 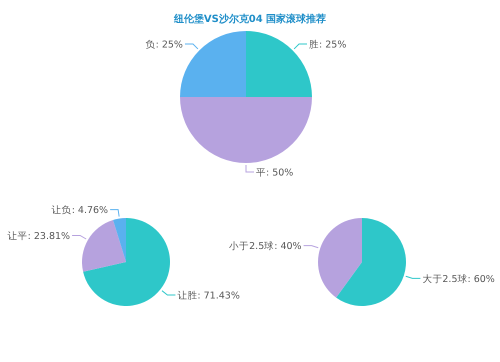 I want to click on slice-label: 平: 50%, so click(x=275, y=173).